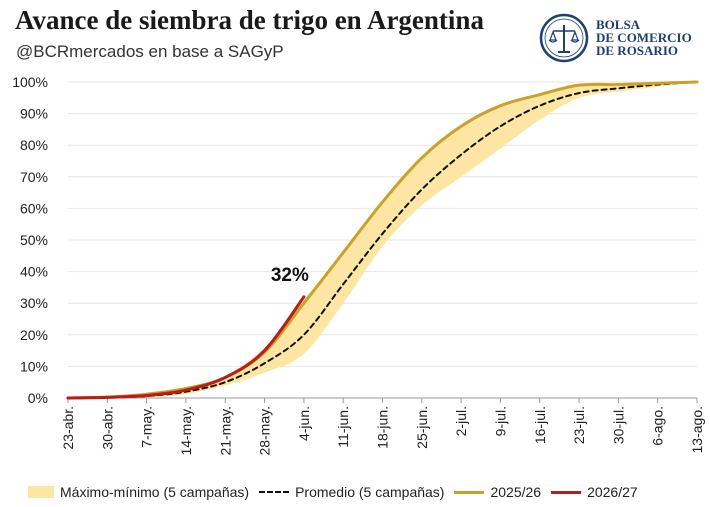 This screenshot has width=710, height=507. What do you see at coordinates (38, 398) in the screenshot?
I see `y-tick-label: 0%` at bounding box center [38, 398].